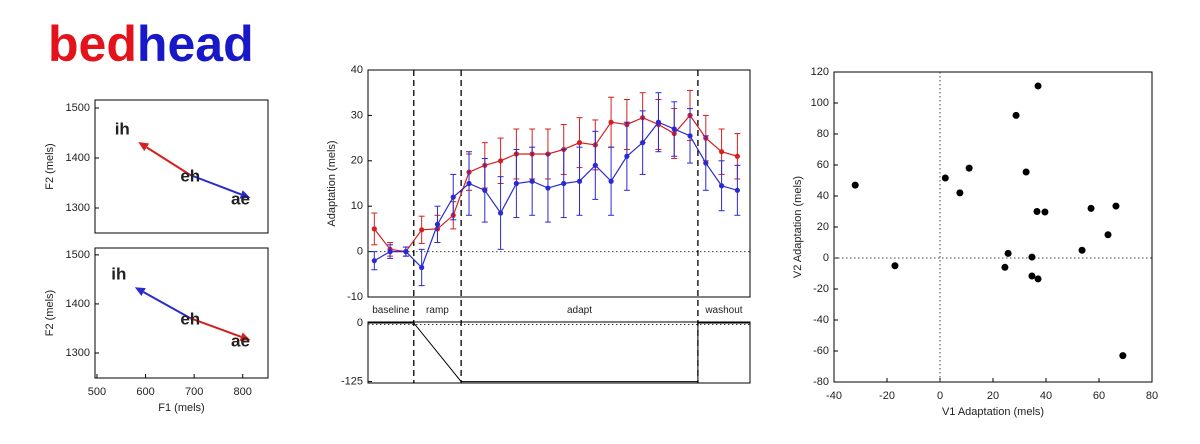 This screenshot has width=1200, height=444. Describe the element at coordinates (78, 208) in the screenshot. I see `y-tick-label: 1300` at that location.